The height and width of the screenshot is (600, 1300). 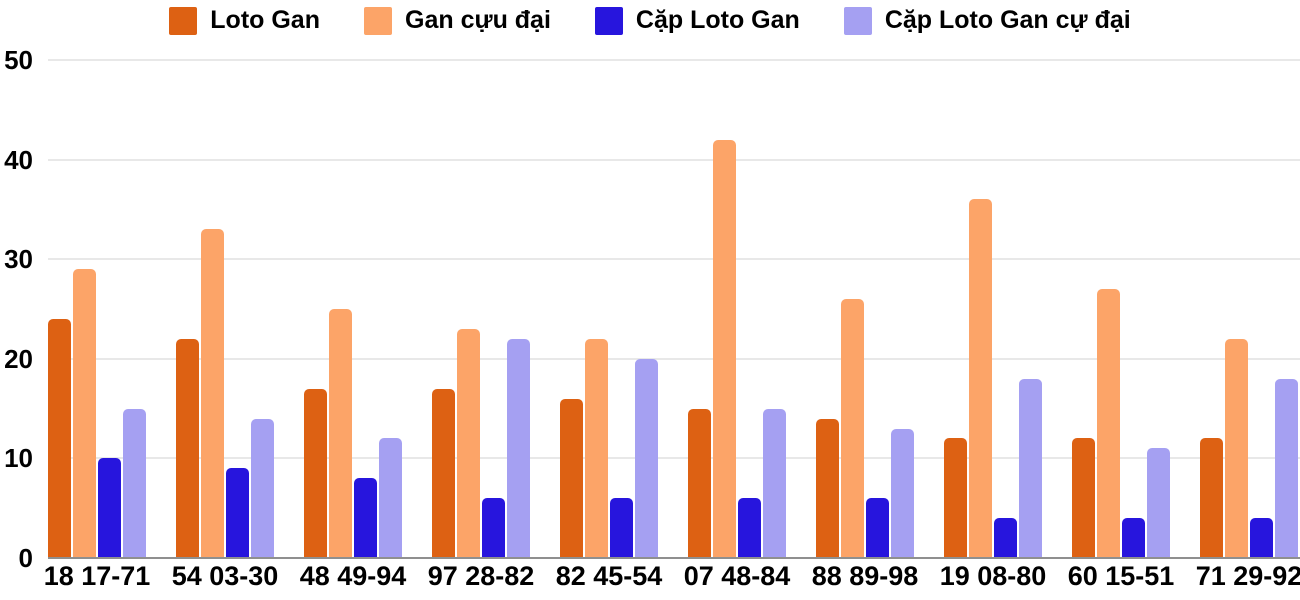 I want to click on legend-label: Cặp Loto Gan cự đại, so click(x=1007, y=20).